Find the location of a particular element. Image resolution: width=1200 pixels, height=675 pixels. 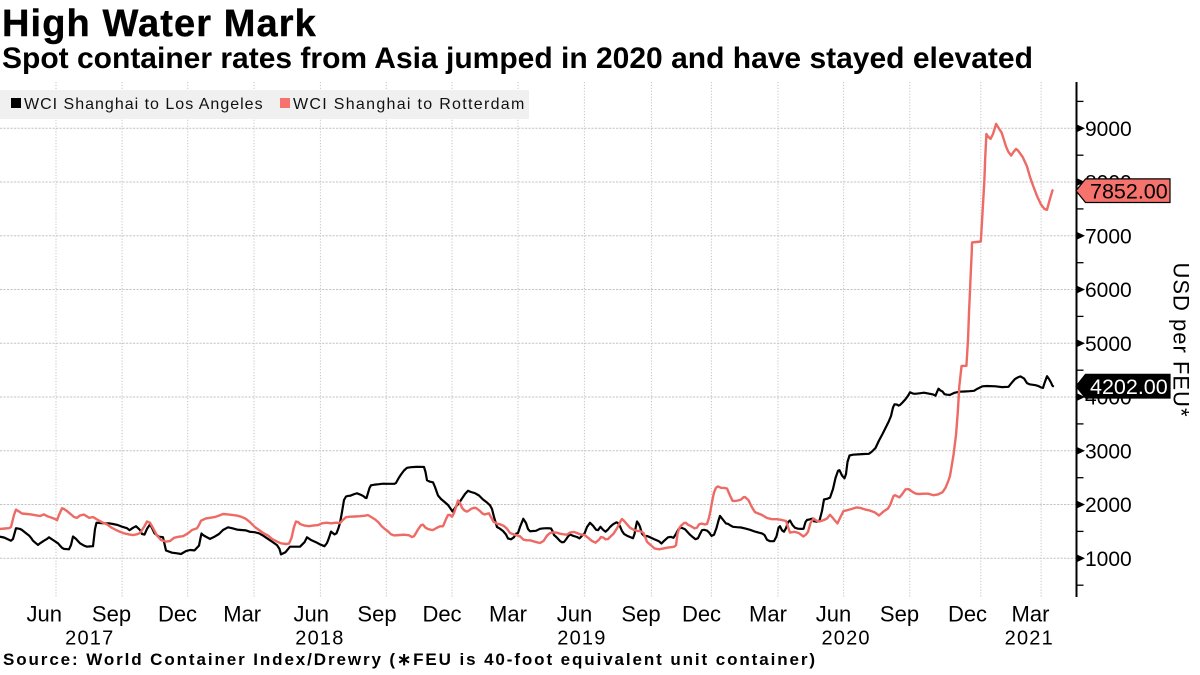

svg-text: 4202.00 is located at coordinates (1129, 387).